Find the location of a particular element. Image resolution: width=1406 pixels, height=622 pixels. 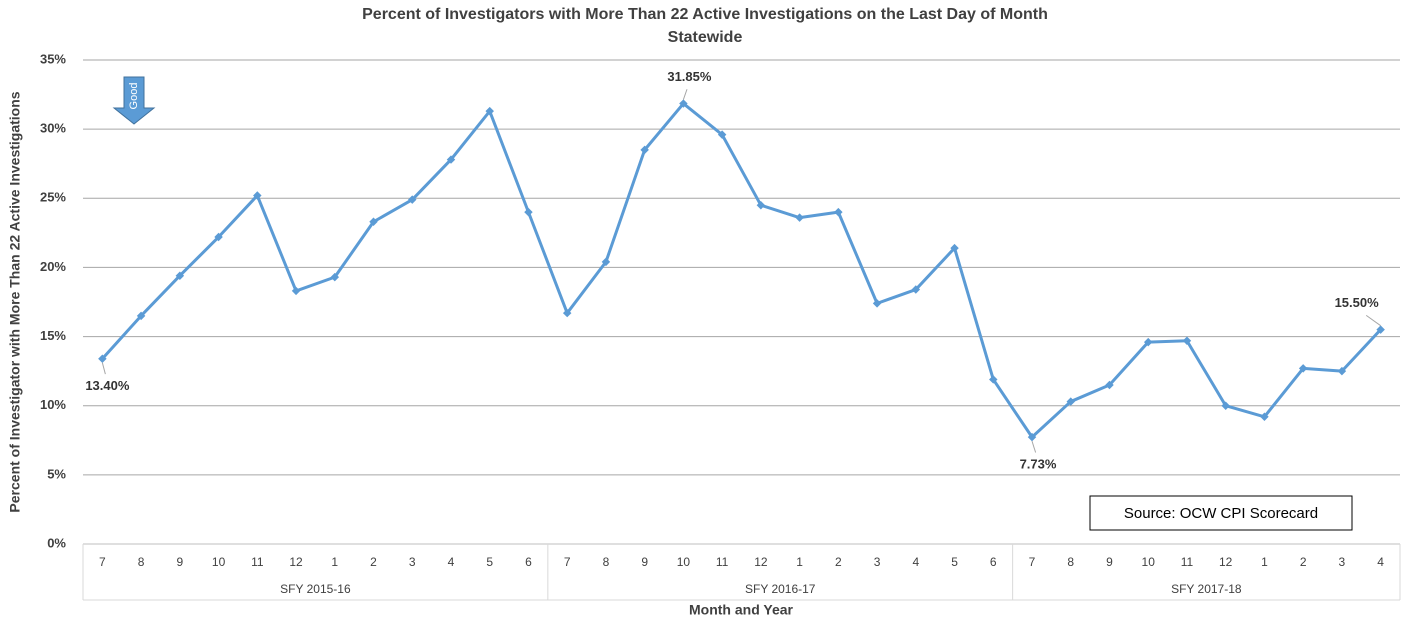

good-arrow is located at coordinates (134, 100).